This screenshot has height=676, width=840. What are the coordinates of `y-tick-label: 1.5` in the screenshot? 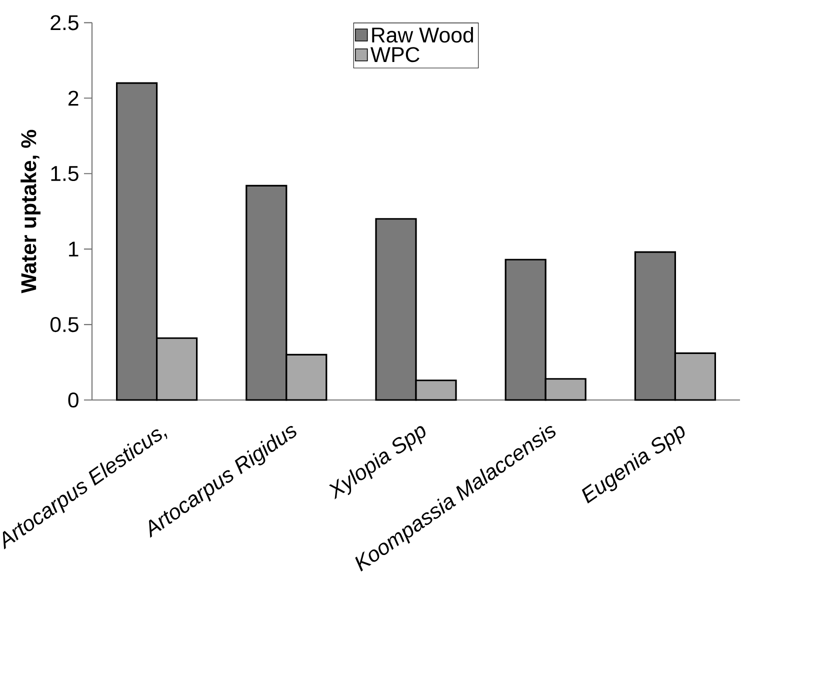 It's located at (64, 174).